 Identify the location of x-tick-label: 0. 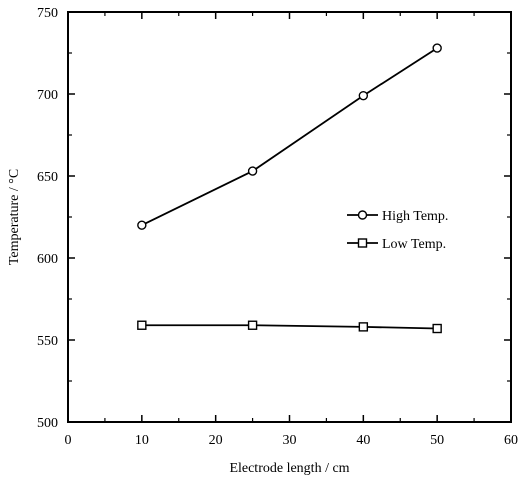
(68, 440).